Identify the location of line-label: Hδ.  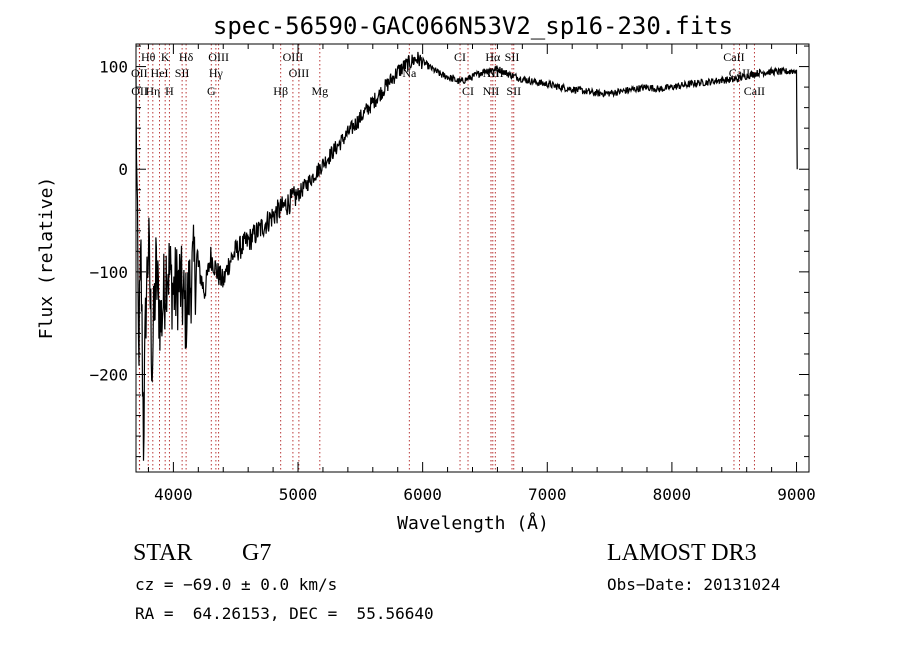
(186, 57).